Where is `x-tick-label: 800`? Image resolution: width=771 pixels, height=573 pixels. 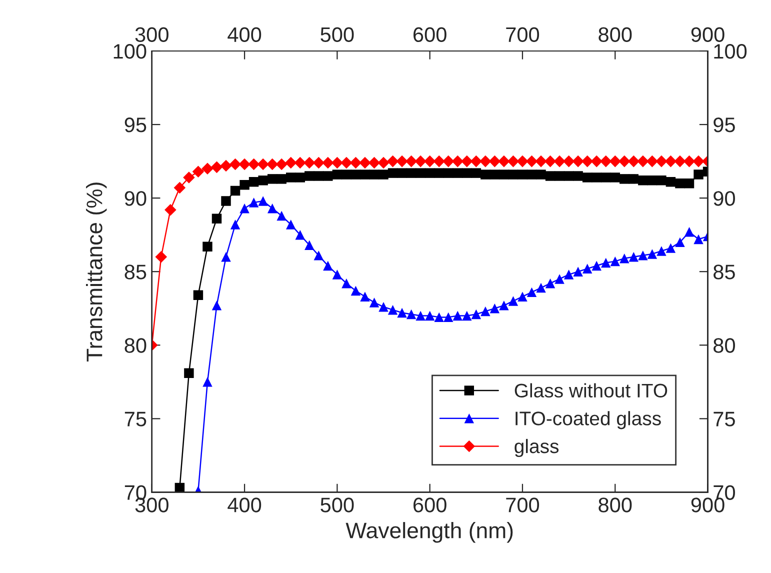
x-tick-label: 800 is located at coordinates (615, 505).